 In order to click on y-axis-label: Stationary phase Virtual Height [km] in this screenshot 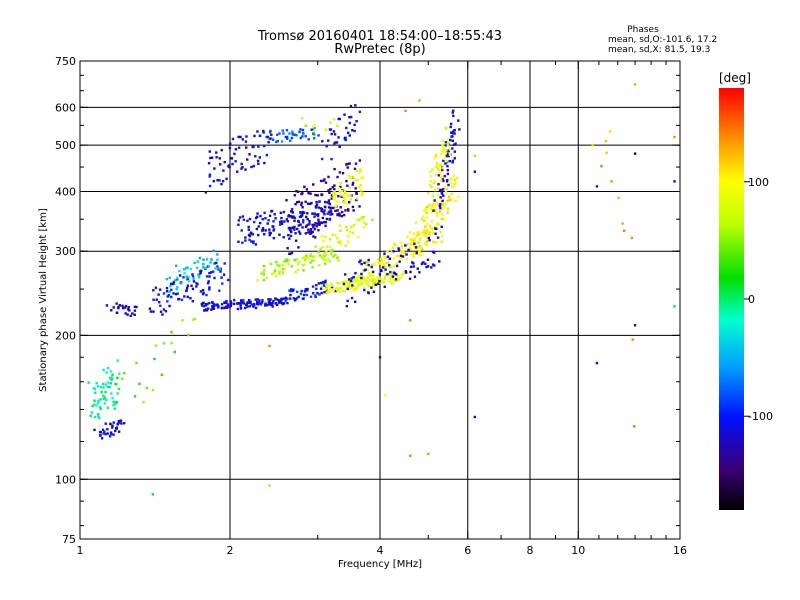, I will do `click(43, 300)`.